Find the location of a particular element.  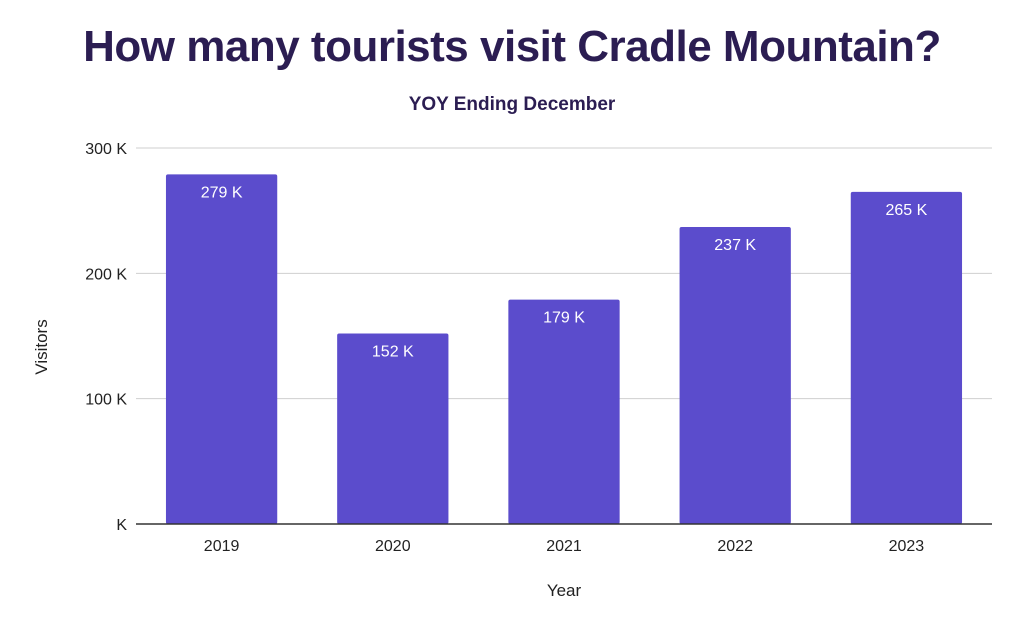

x-tick-label: 2019 is located at coordinates (222, 546).